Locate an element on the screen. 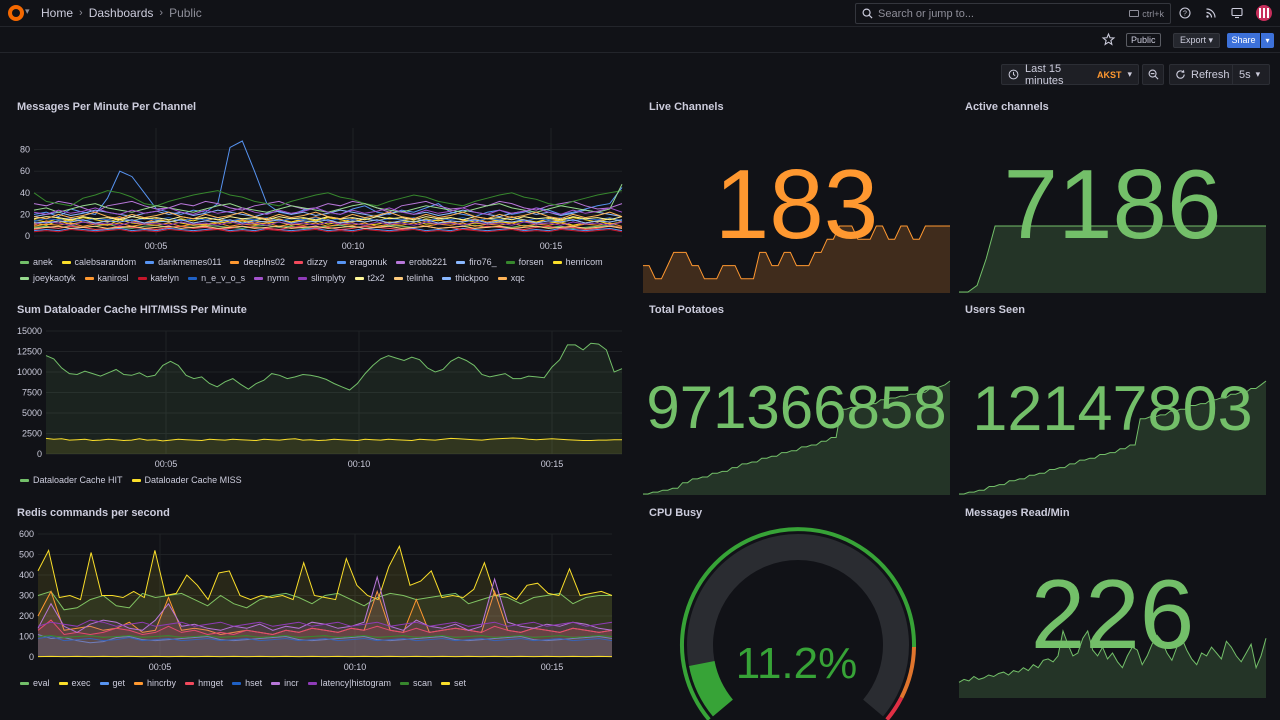  legend-item: dankmemes011 is located at coordinates (183, 262).